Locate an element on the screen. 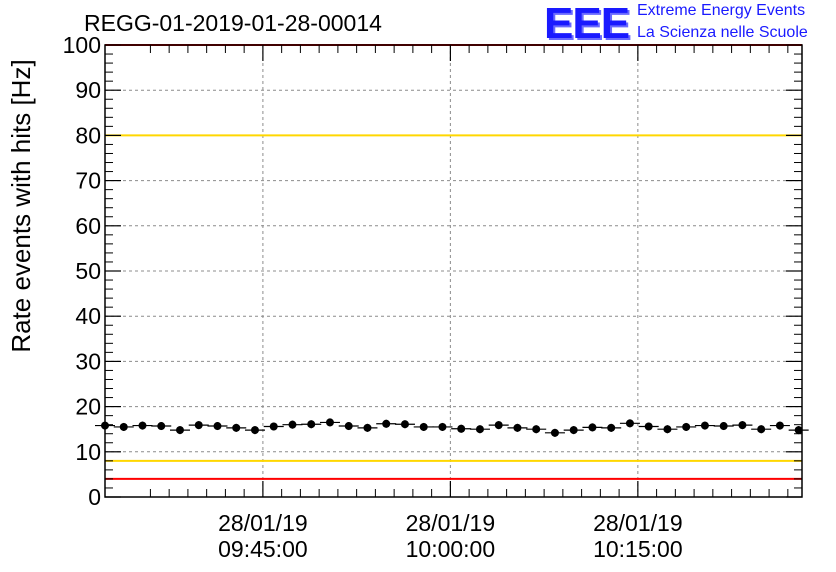  y-tick-label: 30 is located at coordinates (88, 361).